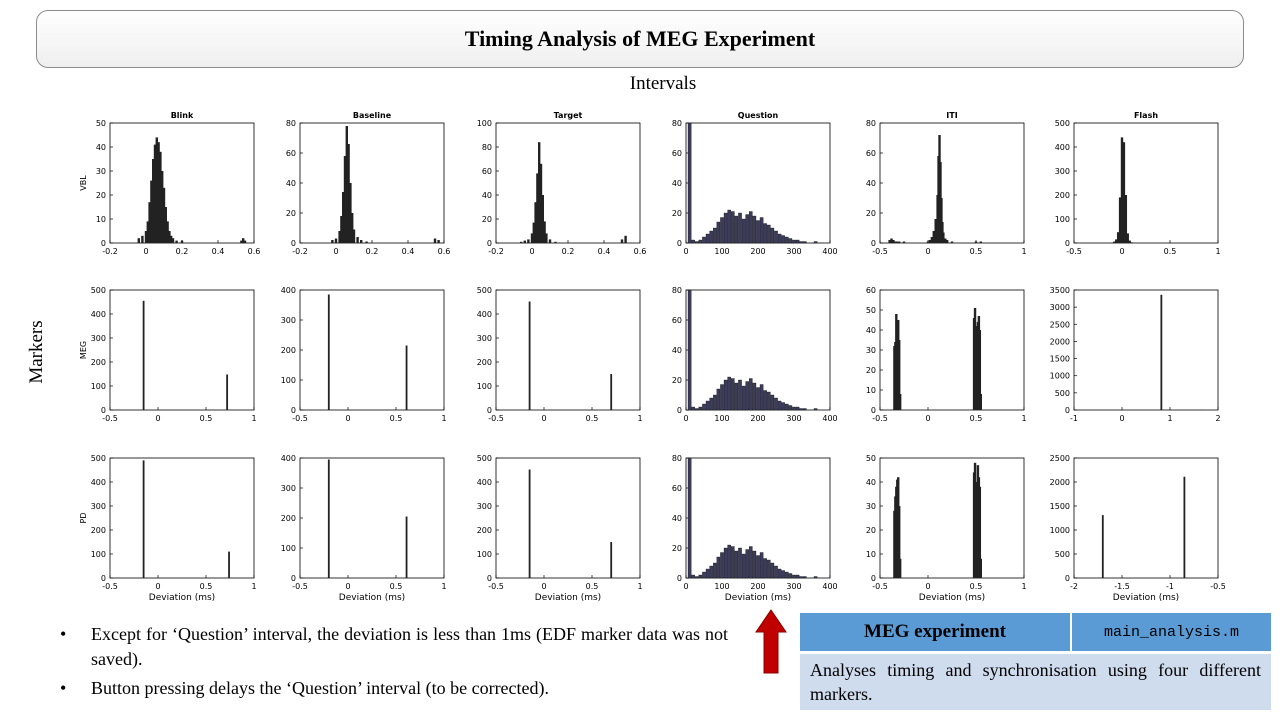 Image resolution: width=1280 pixels, height=720 pixels. Describe the element at coordinates (677, 153) in the screenshot. I see `y-tick-label: 60` at that location.